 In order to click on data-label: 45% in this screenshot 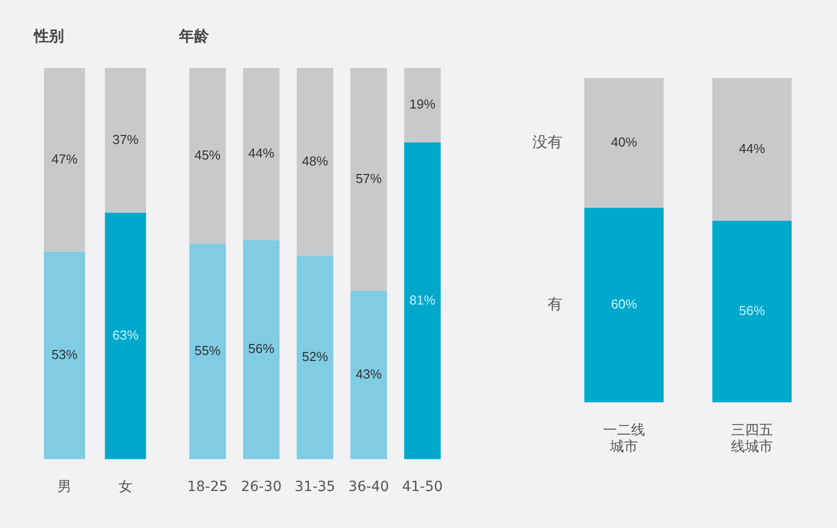, I will do `click(208, 155)`.